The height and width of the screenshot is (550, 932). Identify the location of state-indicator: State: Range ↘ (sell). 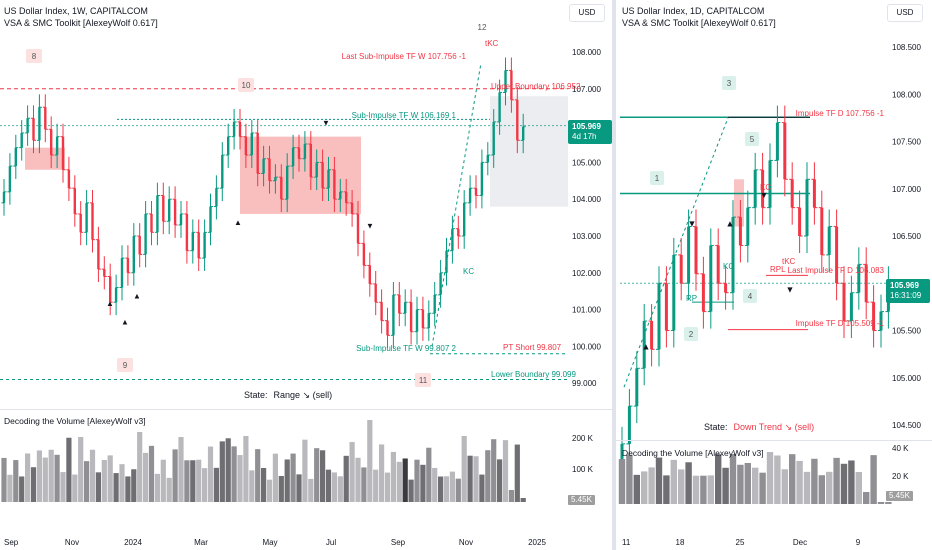
(288, 395).